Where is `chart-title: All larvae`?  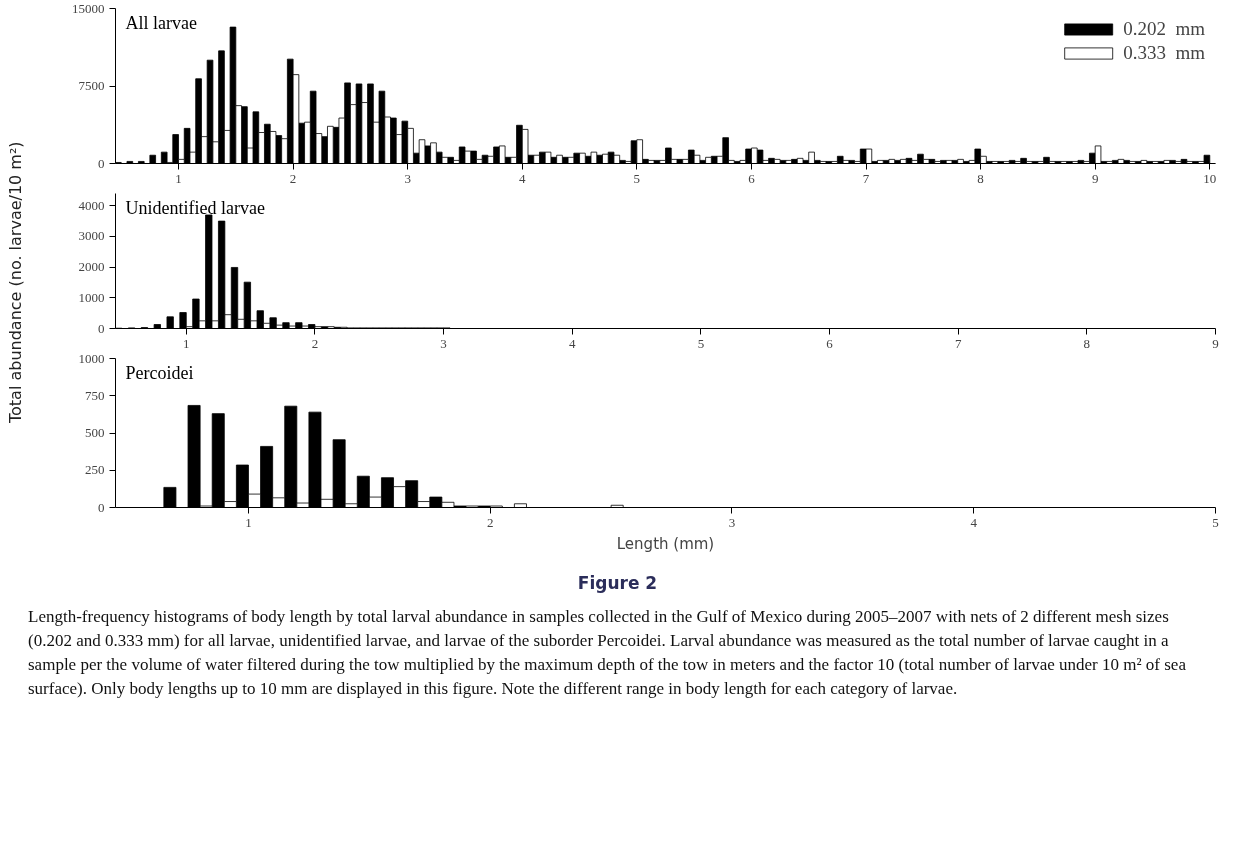 chart-title: All larvae is located at coordinates (161, 23).